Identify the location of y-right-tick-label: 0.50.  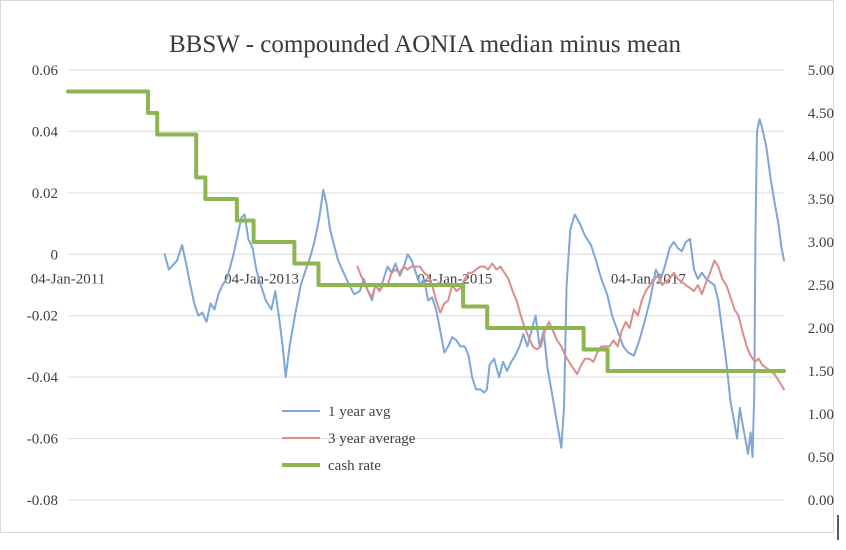
(821, 458).